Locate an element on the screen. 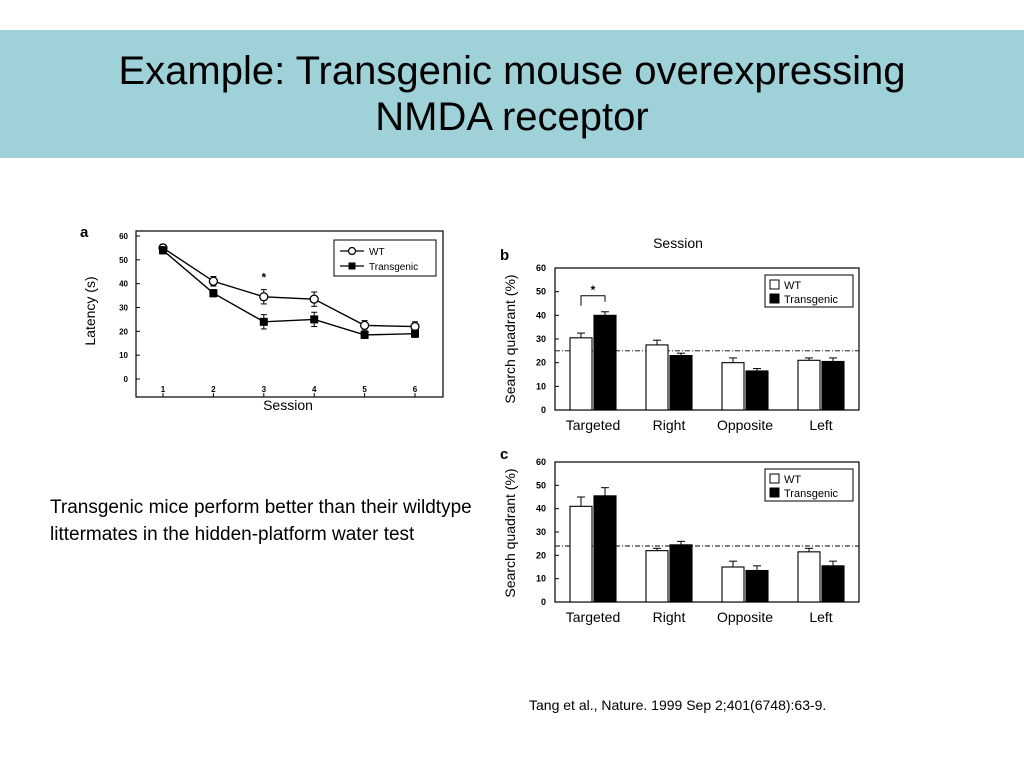  panel-b-ytick-label: 10 is located at coordinates (541, 386).